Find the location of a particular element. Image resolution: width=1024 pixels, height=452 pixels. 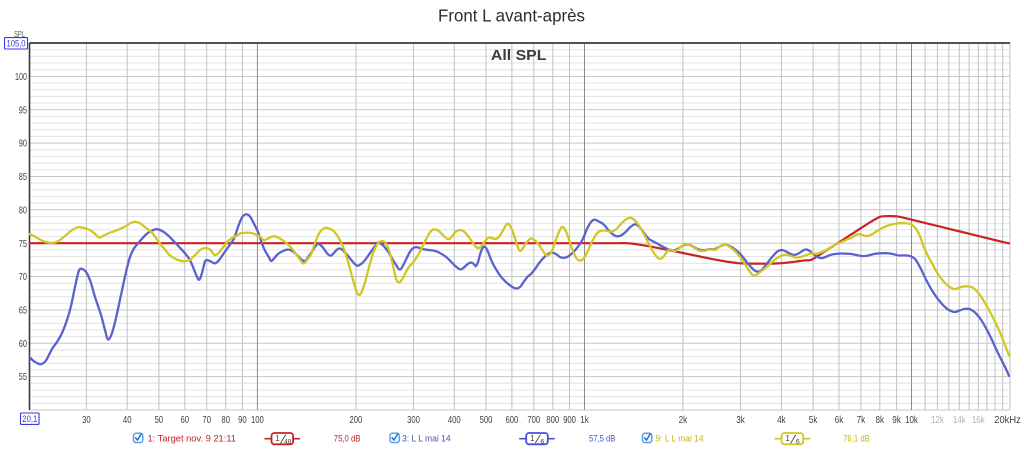

svg-text: 20,1 is located at coordinates (29, 419).